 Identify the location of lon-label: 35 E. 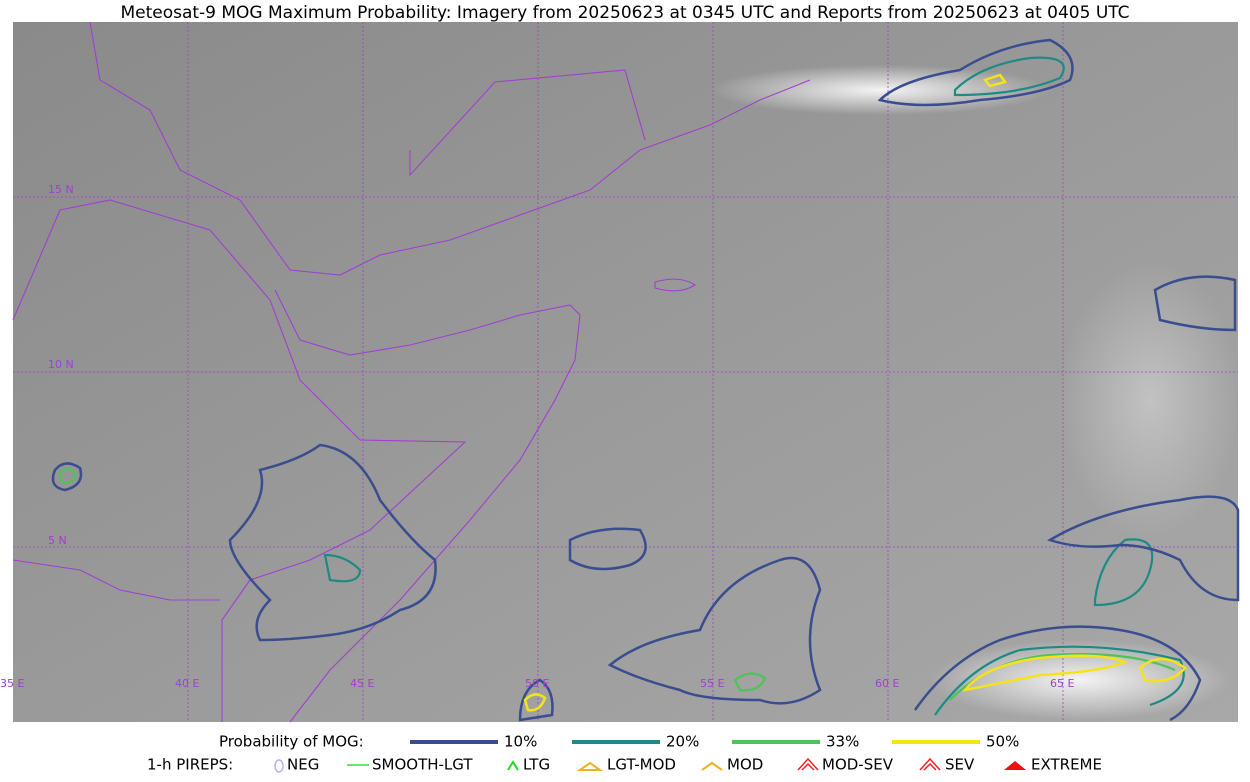
(12, 683).